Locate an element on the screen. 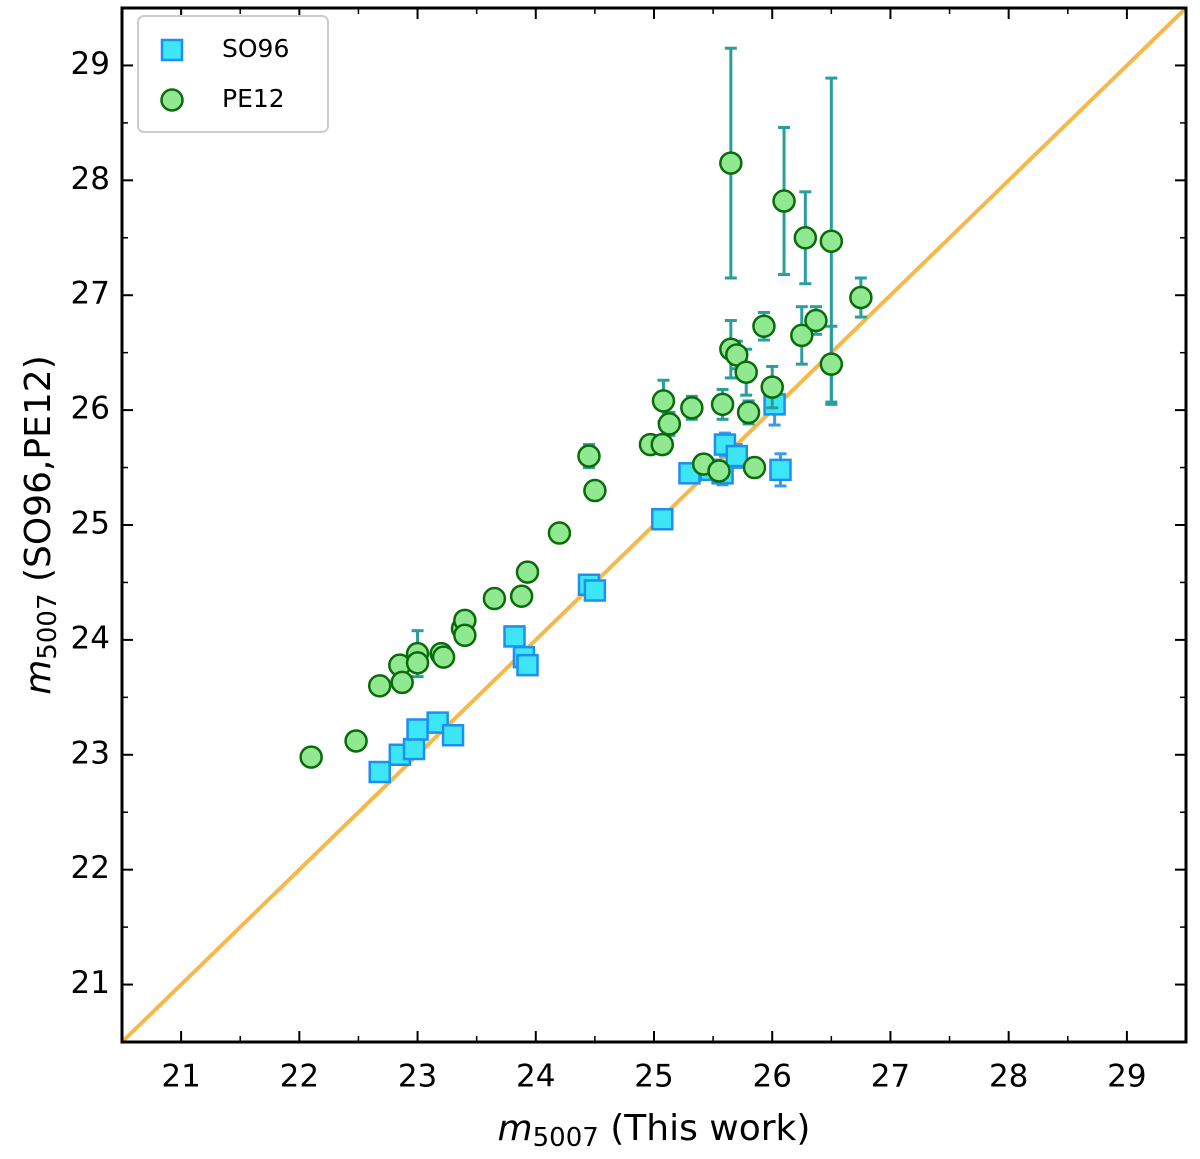 This screenshot has height=1159, width=1200. y-label-subscript: 5007 is located at coordinates (48, 627).